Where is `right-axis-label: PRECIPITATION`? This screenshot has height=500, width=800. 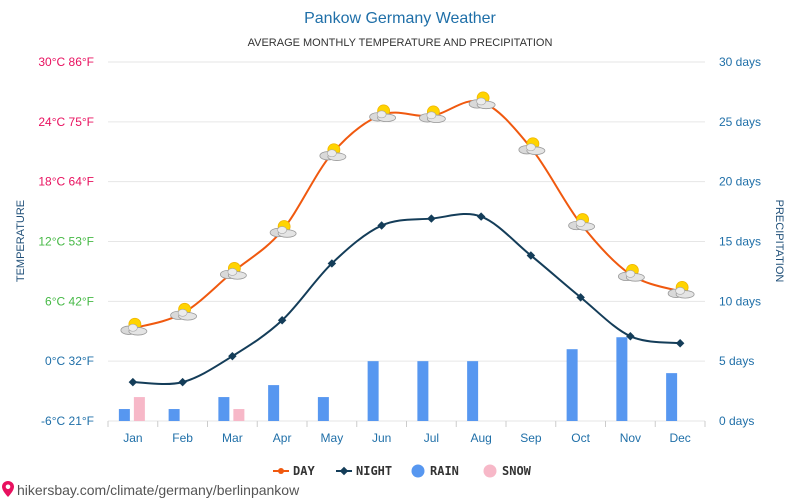
right-axis-label: PRECIPITATION is located at coordinates (779, 241).